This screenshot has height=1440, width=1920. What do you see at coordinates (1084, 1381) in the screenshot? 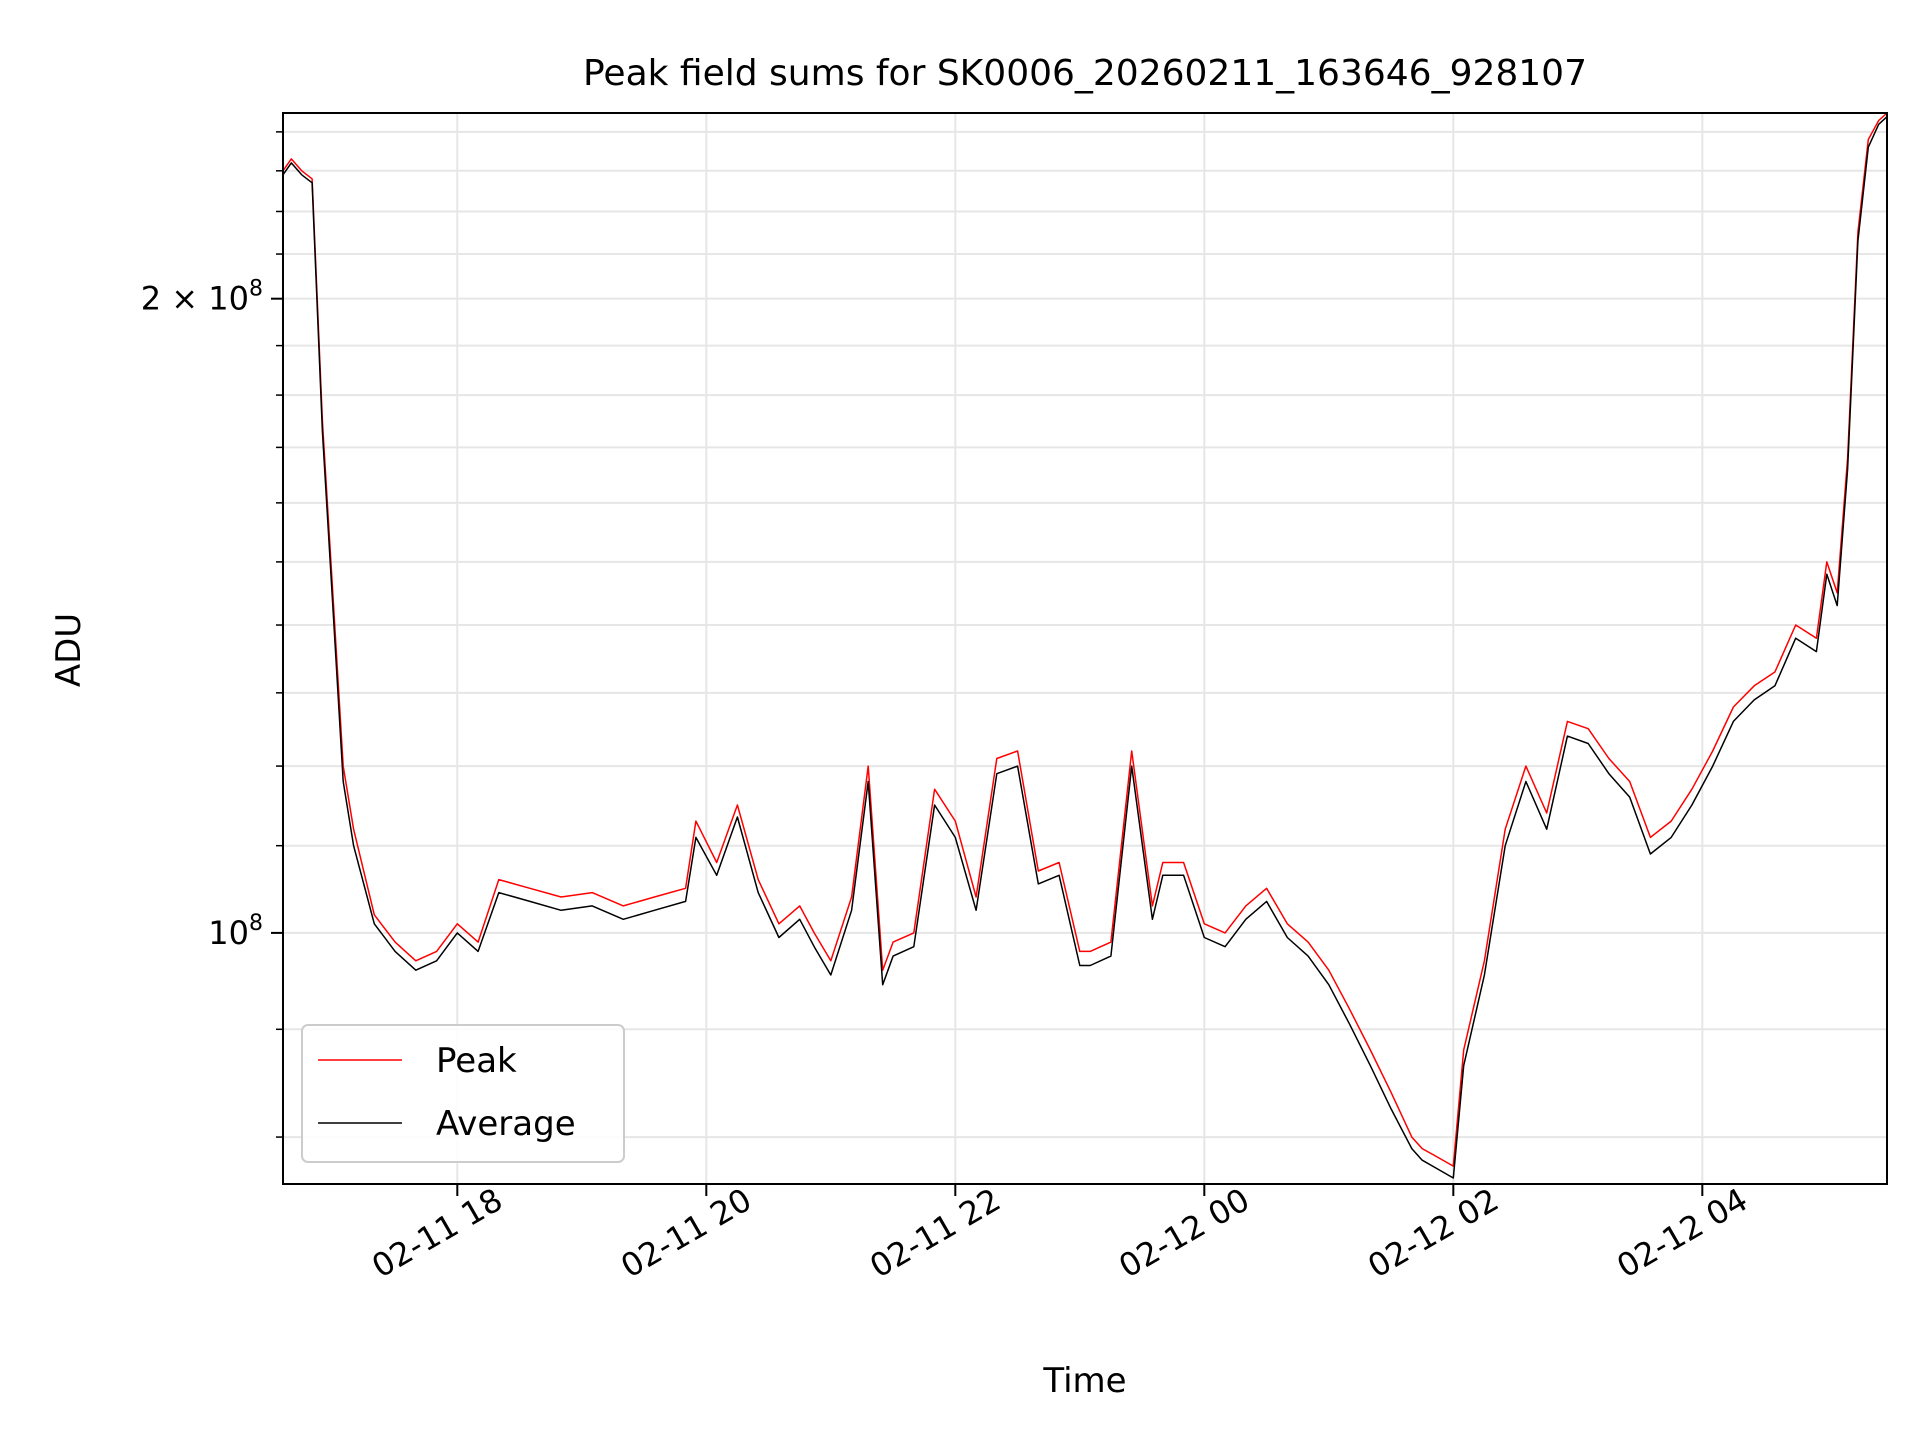
I see `x-axis-label: Time` at bounding box center [1084, 1381].